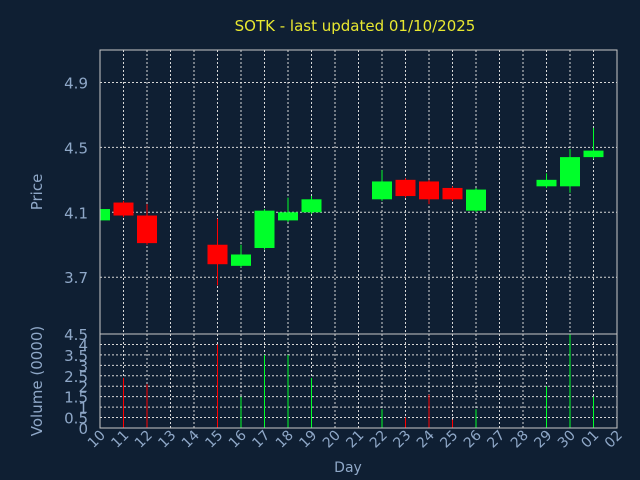 The width and height of the screenshot is (640, 480). What do you see at coordinates (83, 345) in the screenshot?
I see `volume-tick-label: 4` at bounding box center [83, 345].